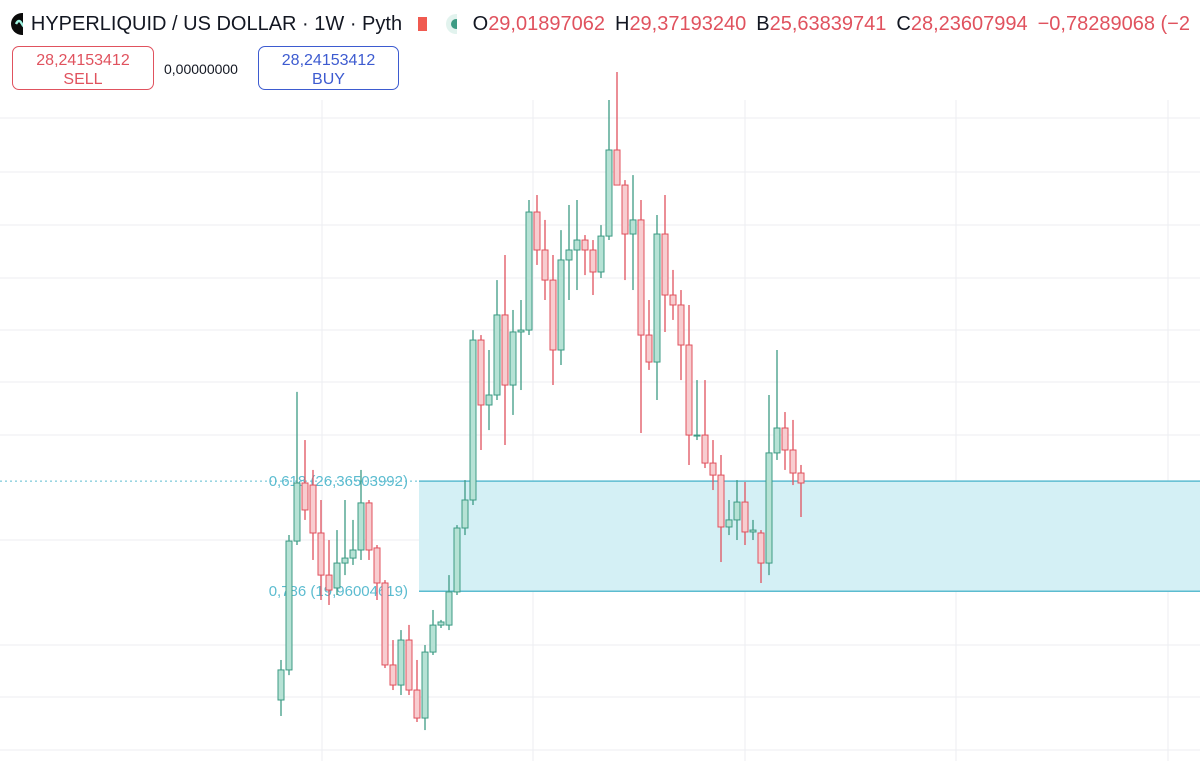  Describe the element at coordinates (451, 24) in the screenshot. I see `status-dot` at that location.